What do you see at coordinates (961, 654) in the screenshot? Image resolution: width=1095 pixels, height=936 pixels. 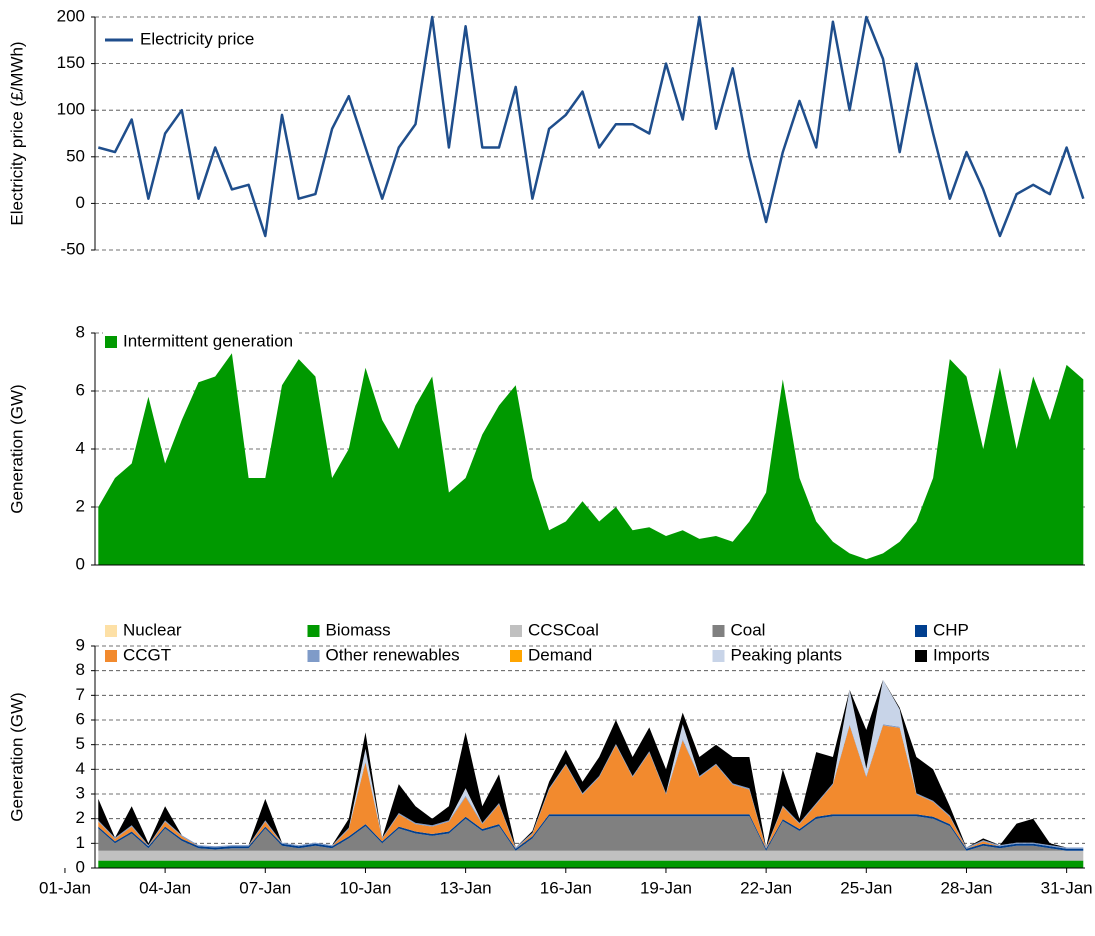 I see `legend-label: Imports` at bounding box center [961, 654].